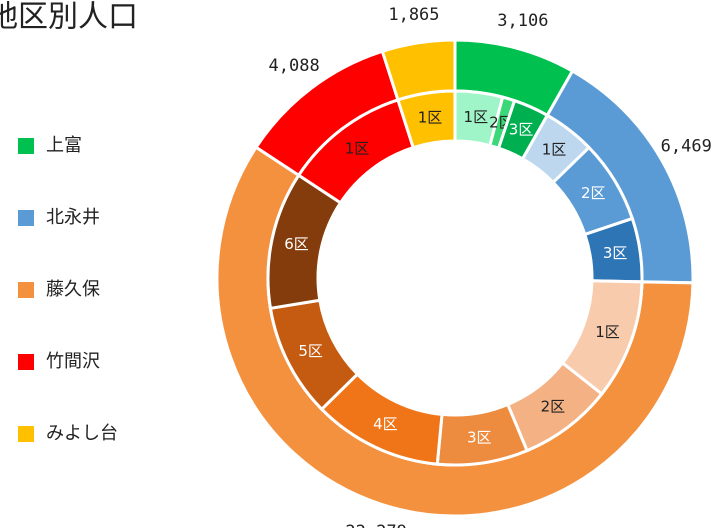 Image resolution: width=722 pixels, height=528 pixels. I want to click on value-label: 6,469, so click(686, 147).